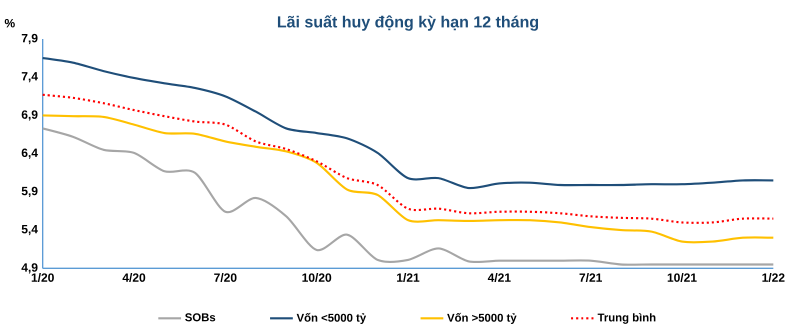 This screenshot has width=800, height=331. Describe the element at coordinates (225, 277) in the screenshot. I see `x-tick-label: 7/20` at that location.